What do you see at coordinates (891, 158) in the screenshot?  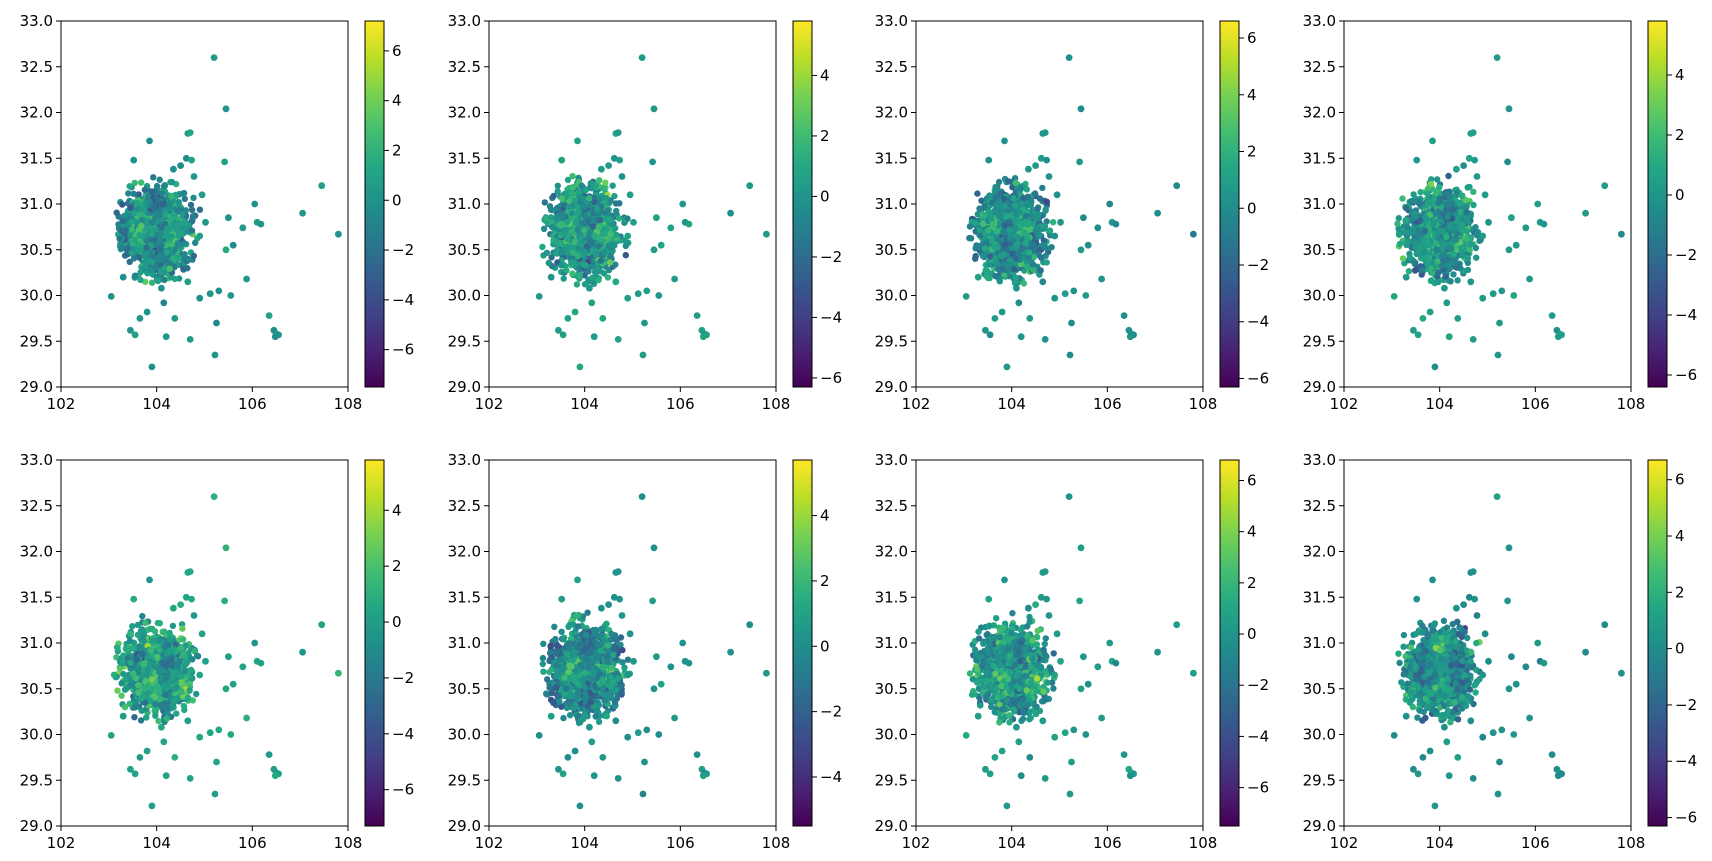 I see `y-tick-label: 31.5` at bounding box center [891, 158].